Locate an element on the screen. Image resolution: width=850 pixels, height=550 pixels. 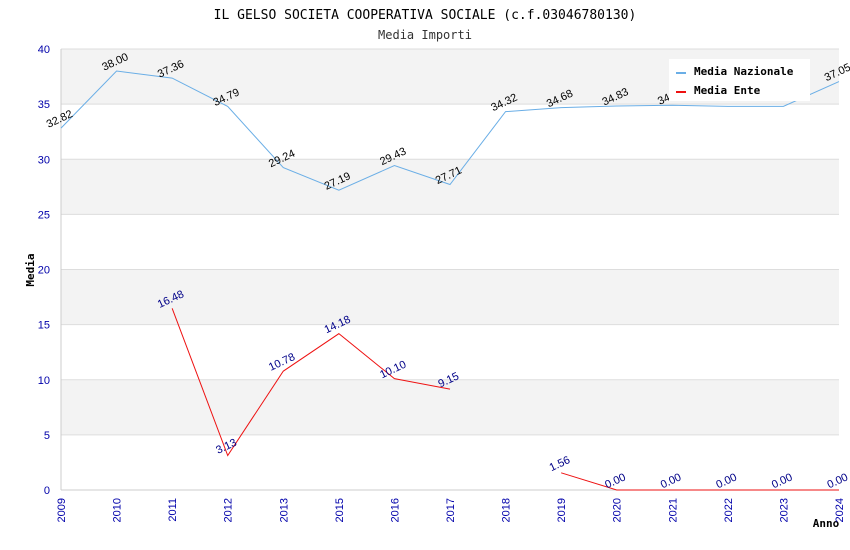
data-label-ente: 10.78 is located at coordinates (282, 362).